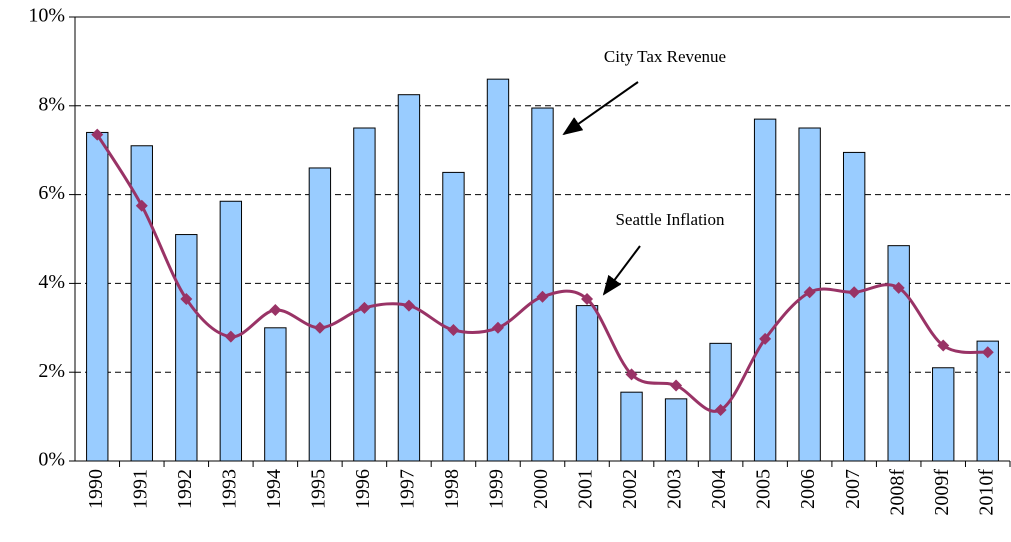 The image size is (1011, 542). I want to click on x-tick-label: 2002, so click(630, 489).